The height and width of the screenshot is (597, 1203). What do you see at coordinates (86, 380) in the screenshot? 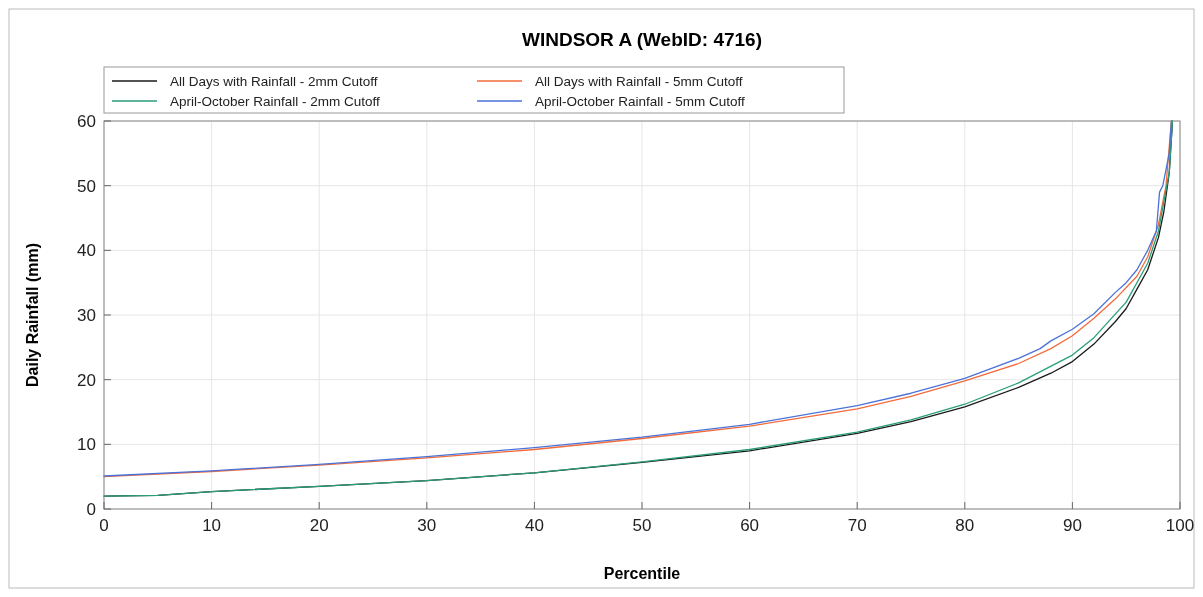
I see `y-tick-label: 20` at bounding box center [86, 380].